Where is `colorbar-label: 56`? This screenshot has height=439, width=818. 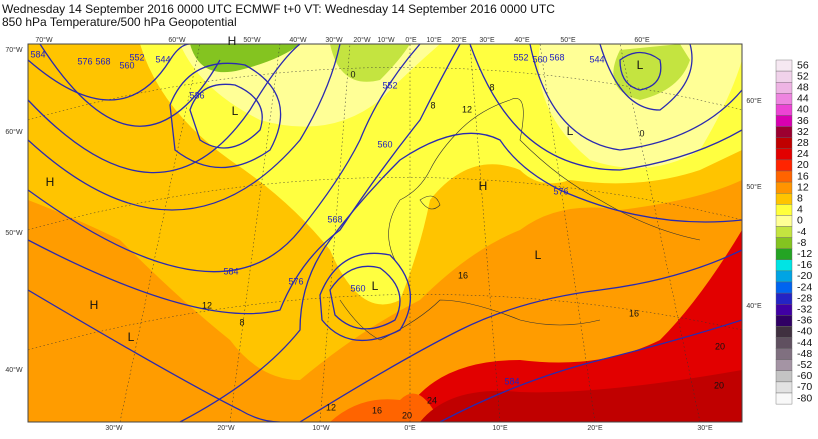 colorbar-label: 56 is located at coordinates (803, 65).